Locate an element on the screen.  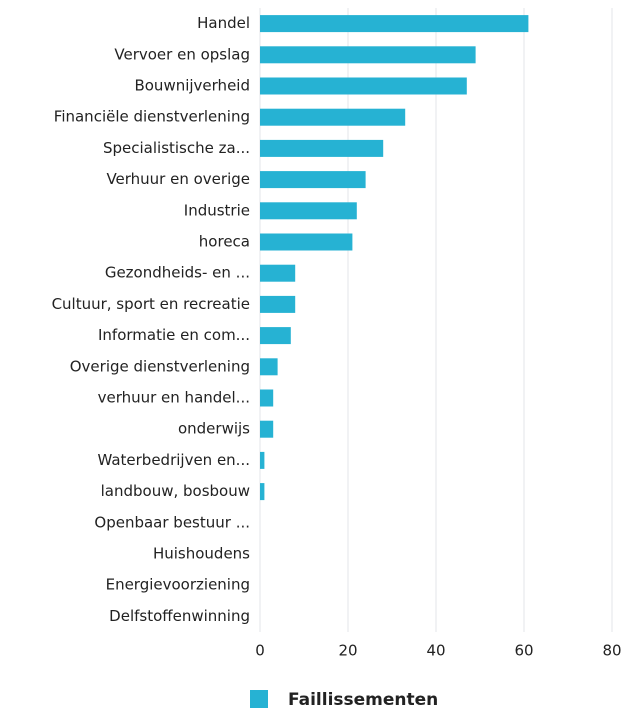
y-tick-label: Verhuur en overige is located at coordinates (178, 179).